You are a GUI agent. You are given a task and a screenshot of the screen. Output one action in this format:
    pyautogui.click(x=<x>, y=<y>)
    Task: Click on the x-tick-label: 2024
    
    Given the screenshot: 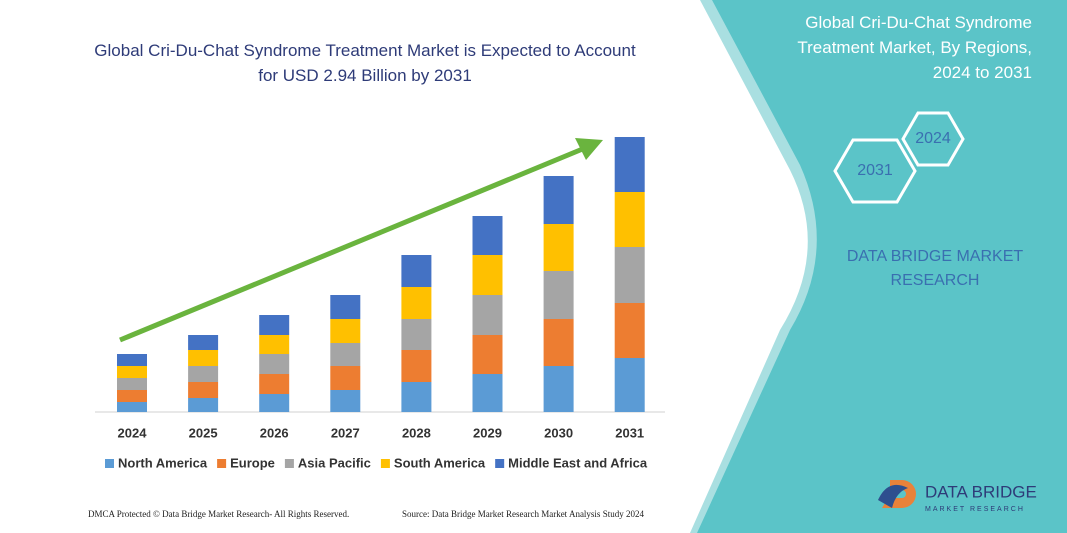 What is the action you would take?
    pyautogui.click(x=133, y=432)
    